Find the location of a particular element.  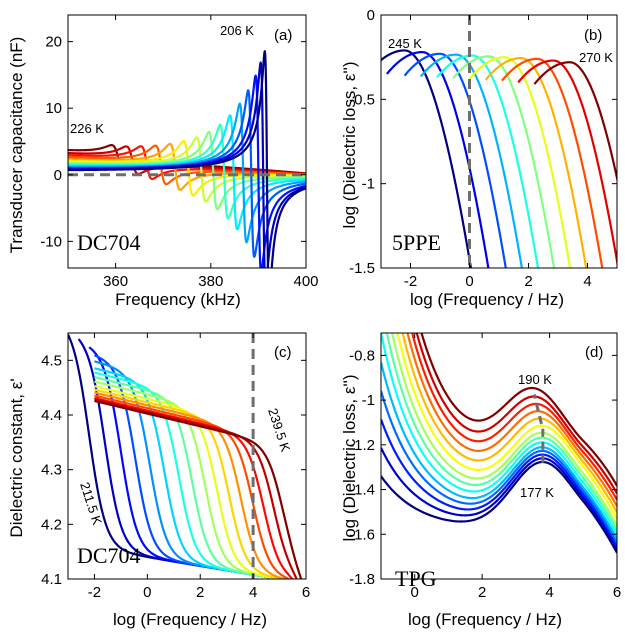

panel-a-sample-label: DC704 is located at coordinates (109, 242).